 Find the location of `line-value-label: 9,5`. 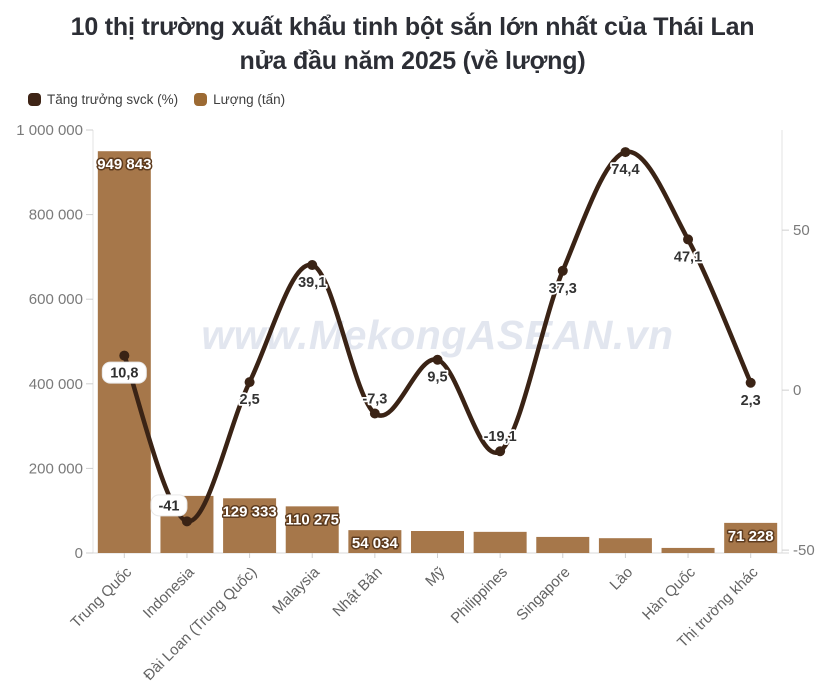

line-value-label: 9,5 is located at coordinates (437, 378).